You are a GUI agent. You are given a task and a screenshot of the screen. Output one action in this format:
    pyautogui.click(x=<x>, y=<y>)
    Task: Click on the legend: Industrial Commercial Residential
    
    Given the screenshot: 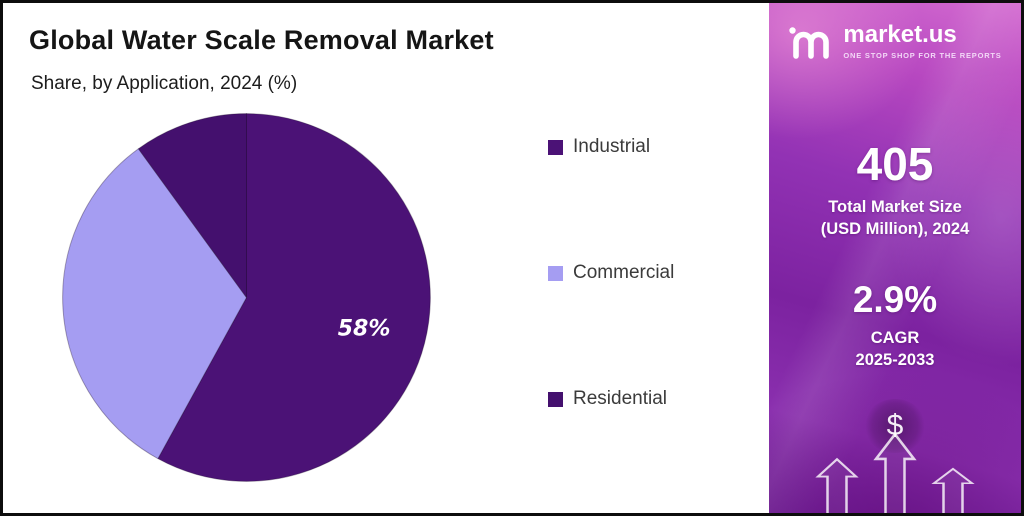 What is the action you would take?
    pyautogui.click(x=611, y=273)
    